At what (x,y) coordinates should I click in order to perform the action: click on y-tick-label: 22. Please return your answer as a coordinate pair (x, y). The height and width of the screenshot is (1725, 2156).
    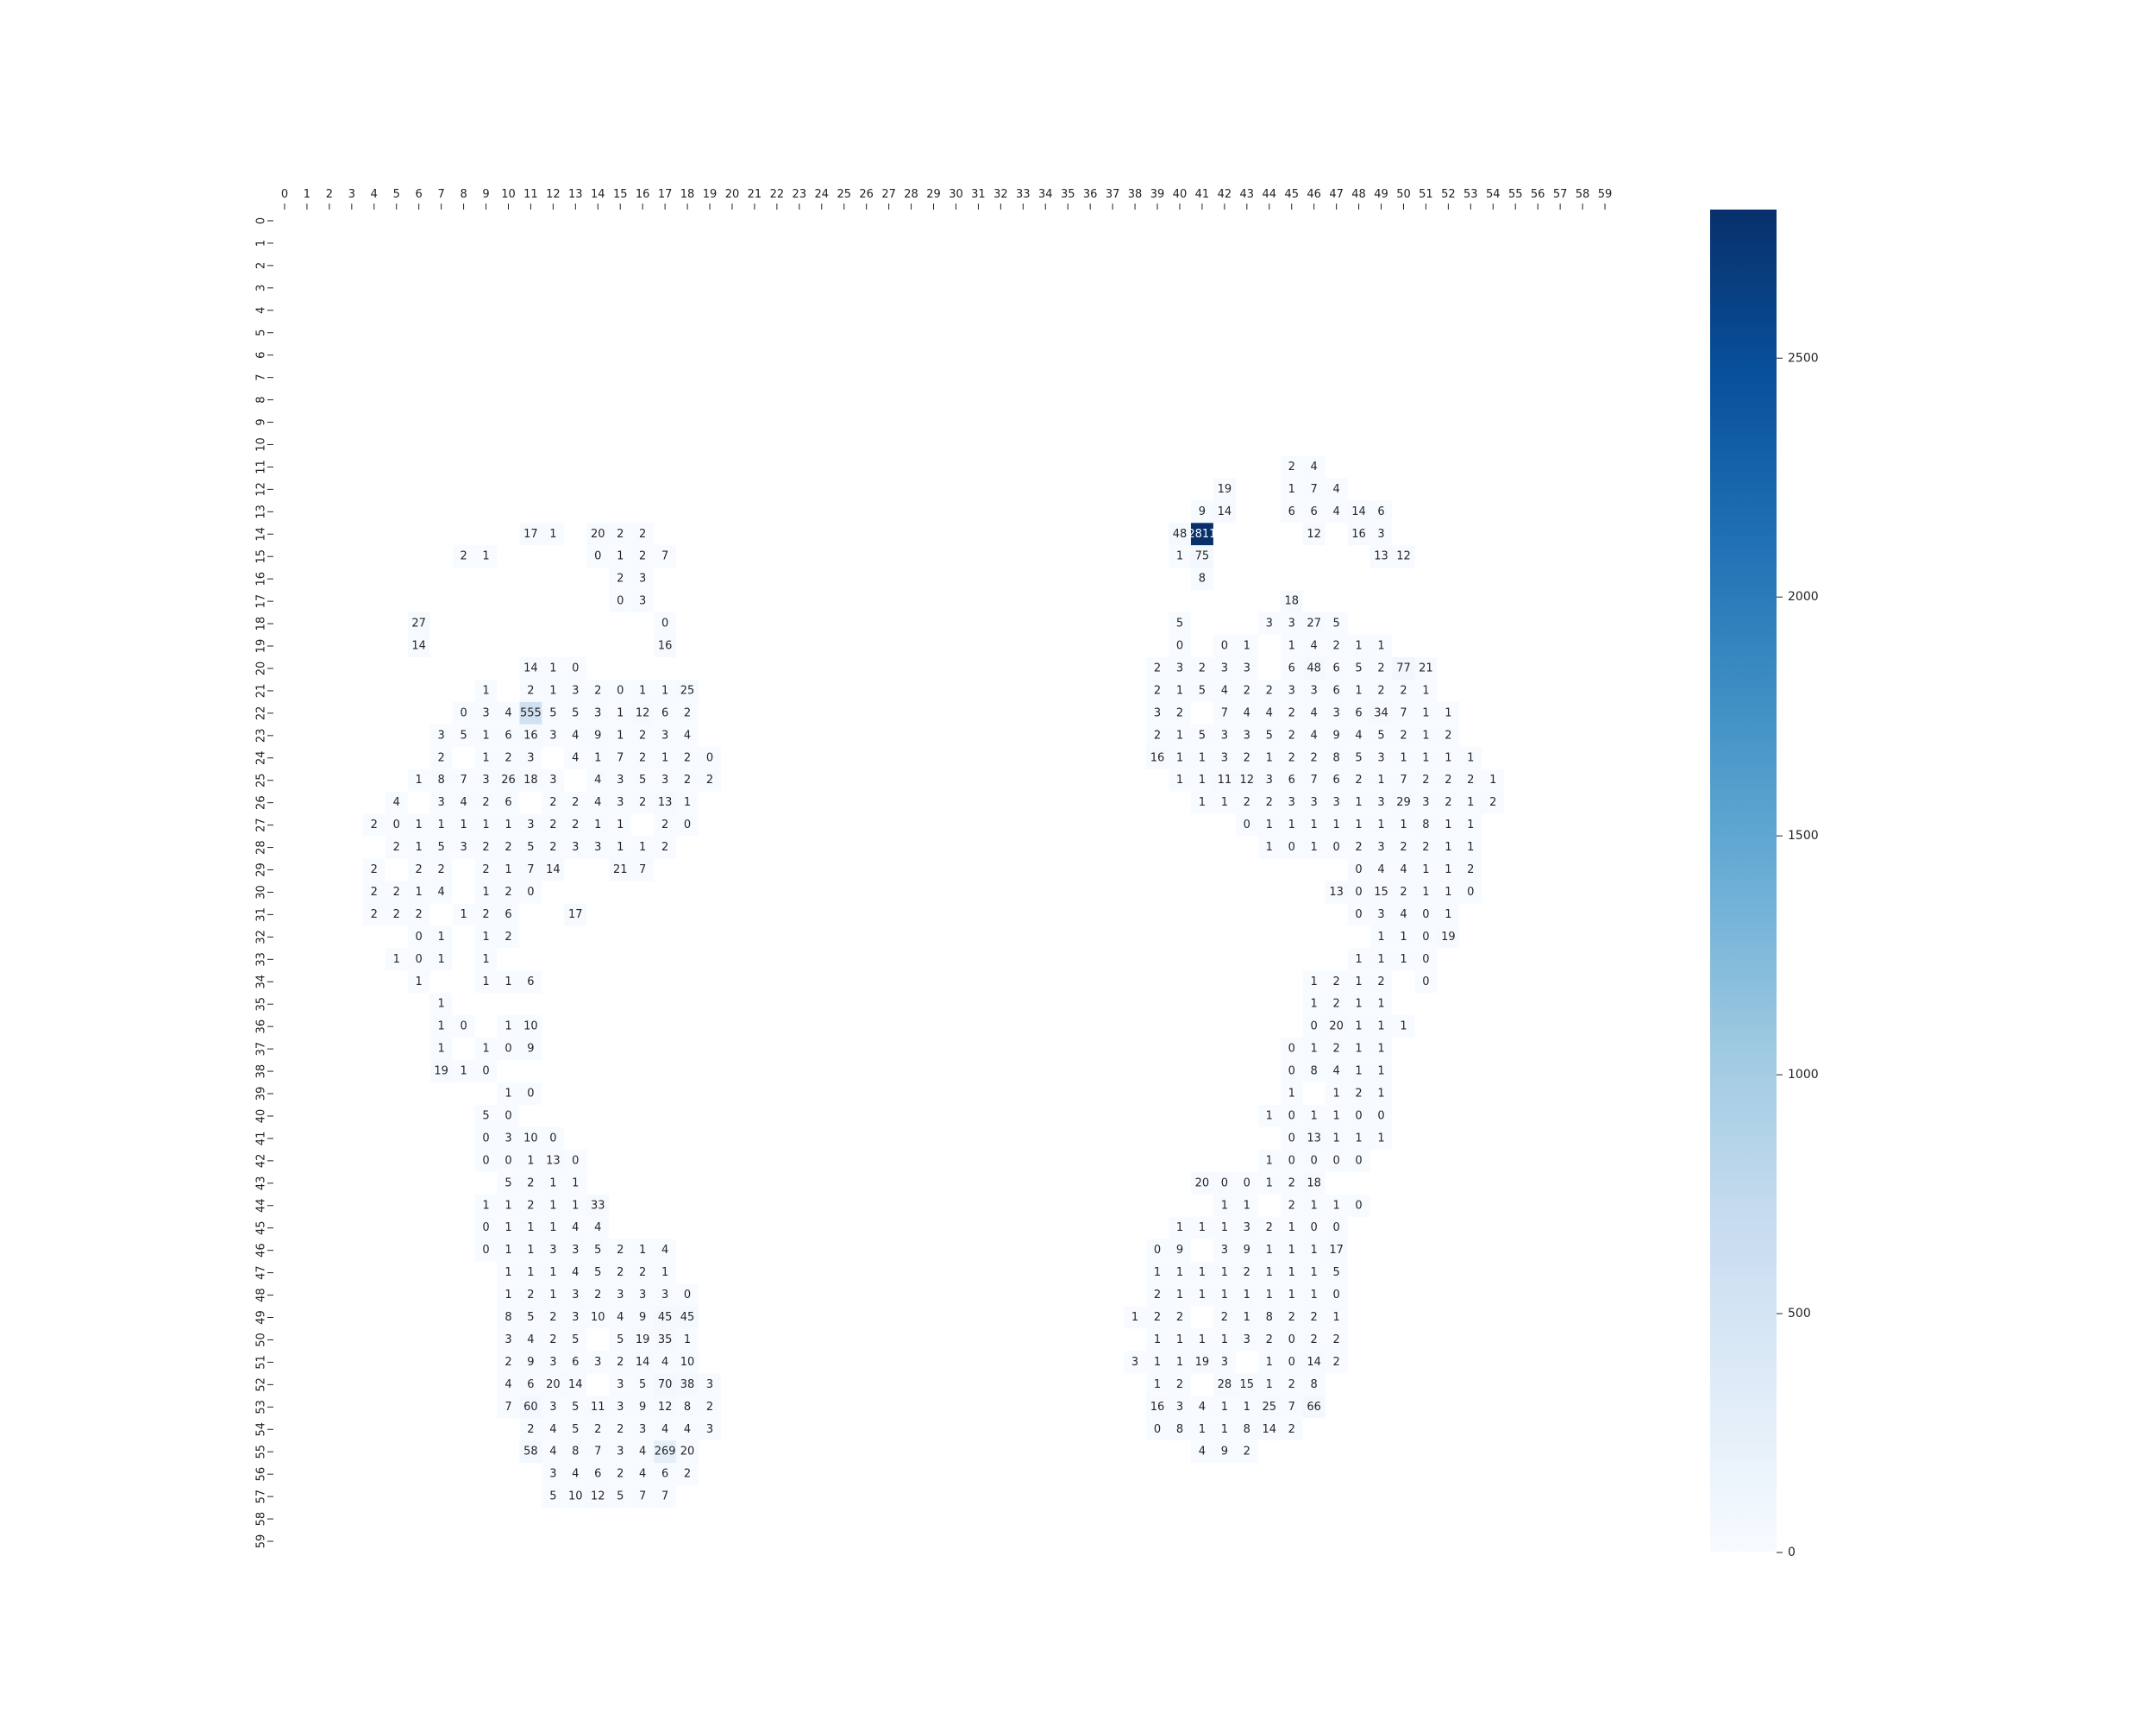
    Looking at the image, I should click on (261, 714).